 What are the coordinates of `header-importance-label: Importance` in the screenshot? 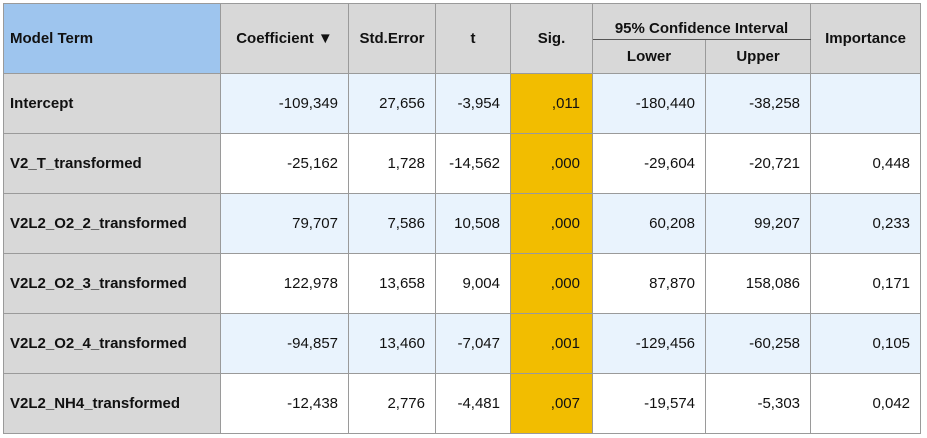 It's located at (865, 38).